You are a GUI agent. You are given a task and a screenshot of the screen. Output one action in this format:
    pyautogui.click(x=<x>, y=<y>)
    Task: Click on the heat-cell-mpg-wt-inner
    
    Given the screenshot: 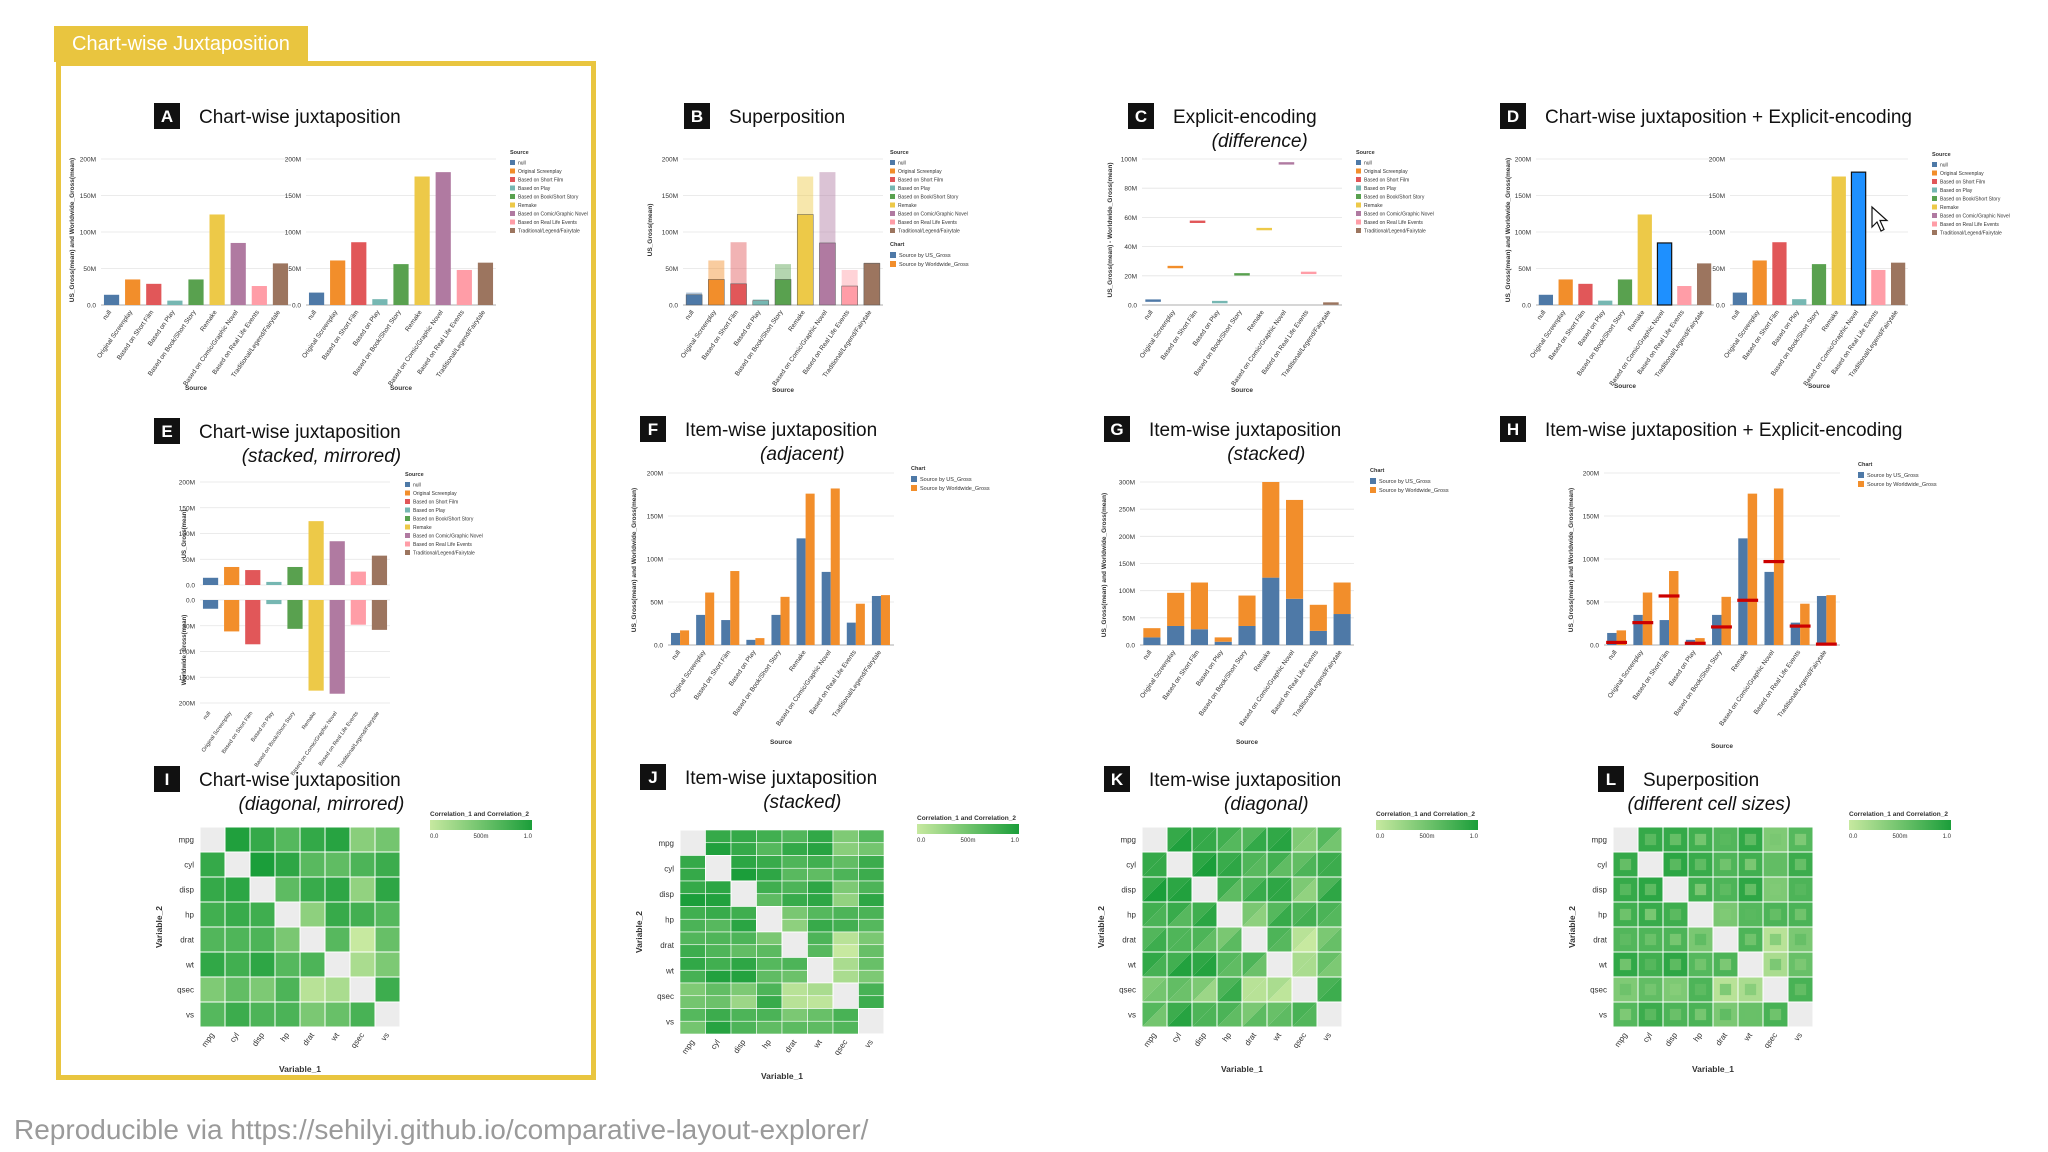 What is the action you would take?
    pyautogui.click(x=1750, y=839)
    